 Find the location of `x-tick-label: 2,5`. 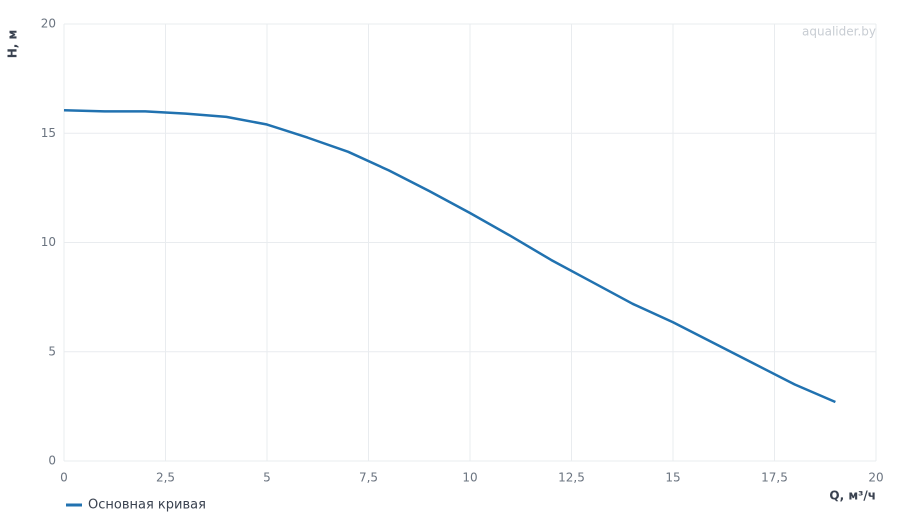

x-tick-label: 2,5 is located at coordinates (165, 478).